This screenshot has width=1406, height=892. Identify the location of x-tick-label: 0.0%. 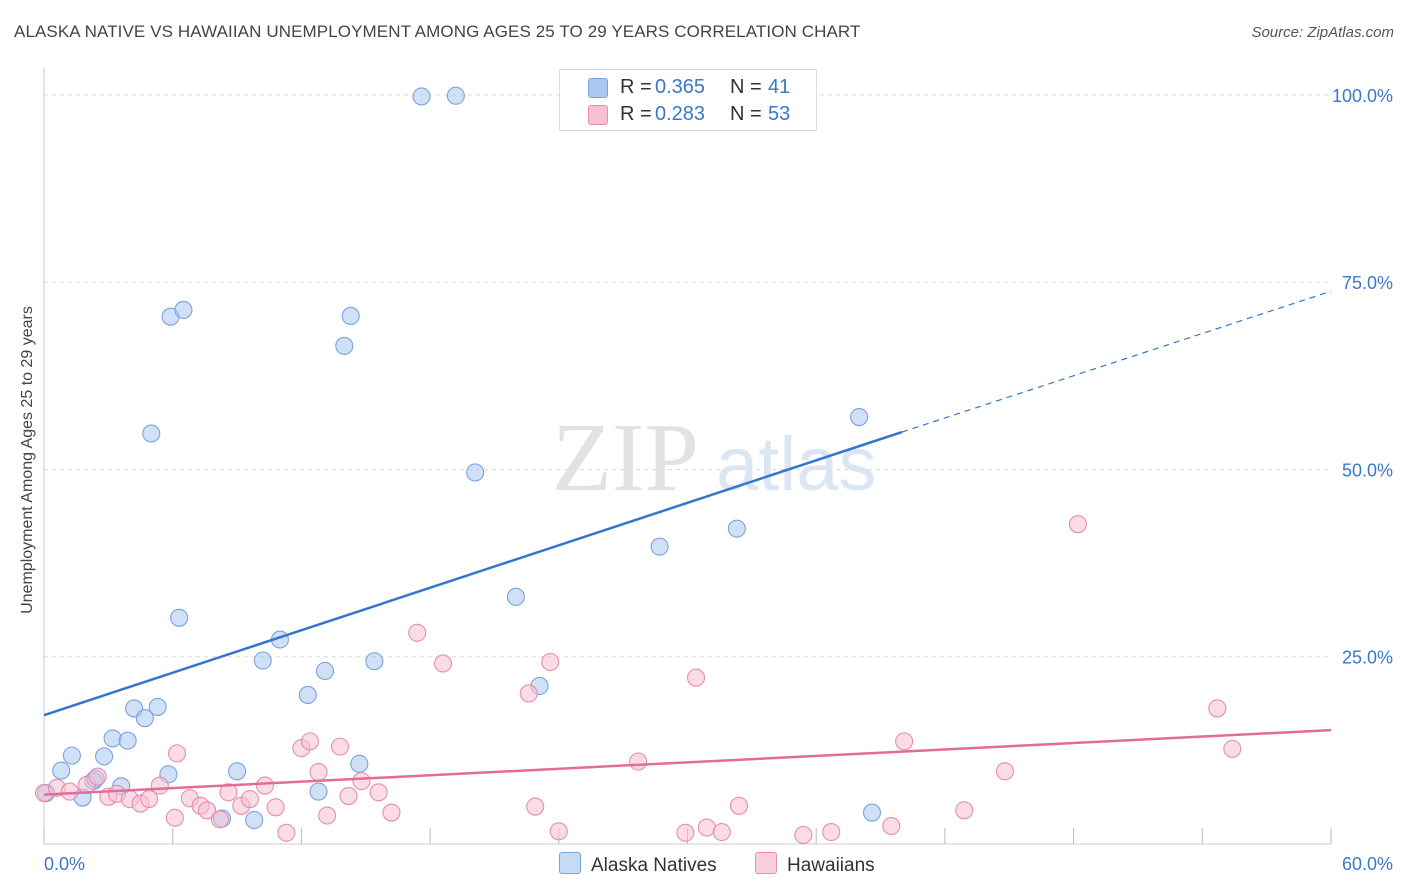
(64, 864).